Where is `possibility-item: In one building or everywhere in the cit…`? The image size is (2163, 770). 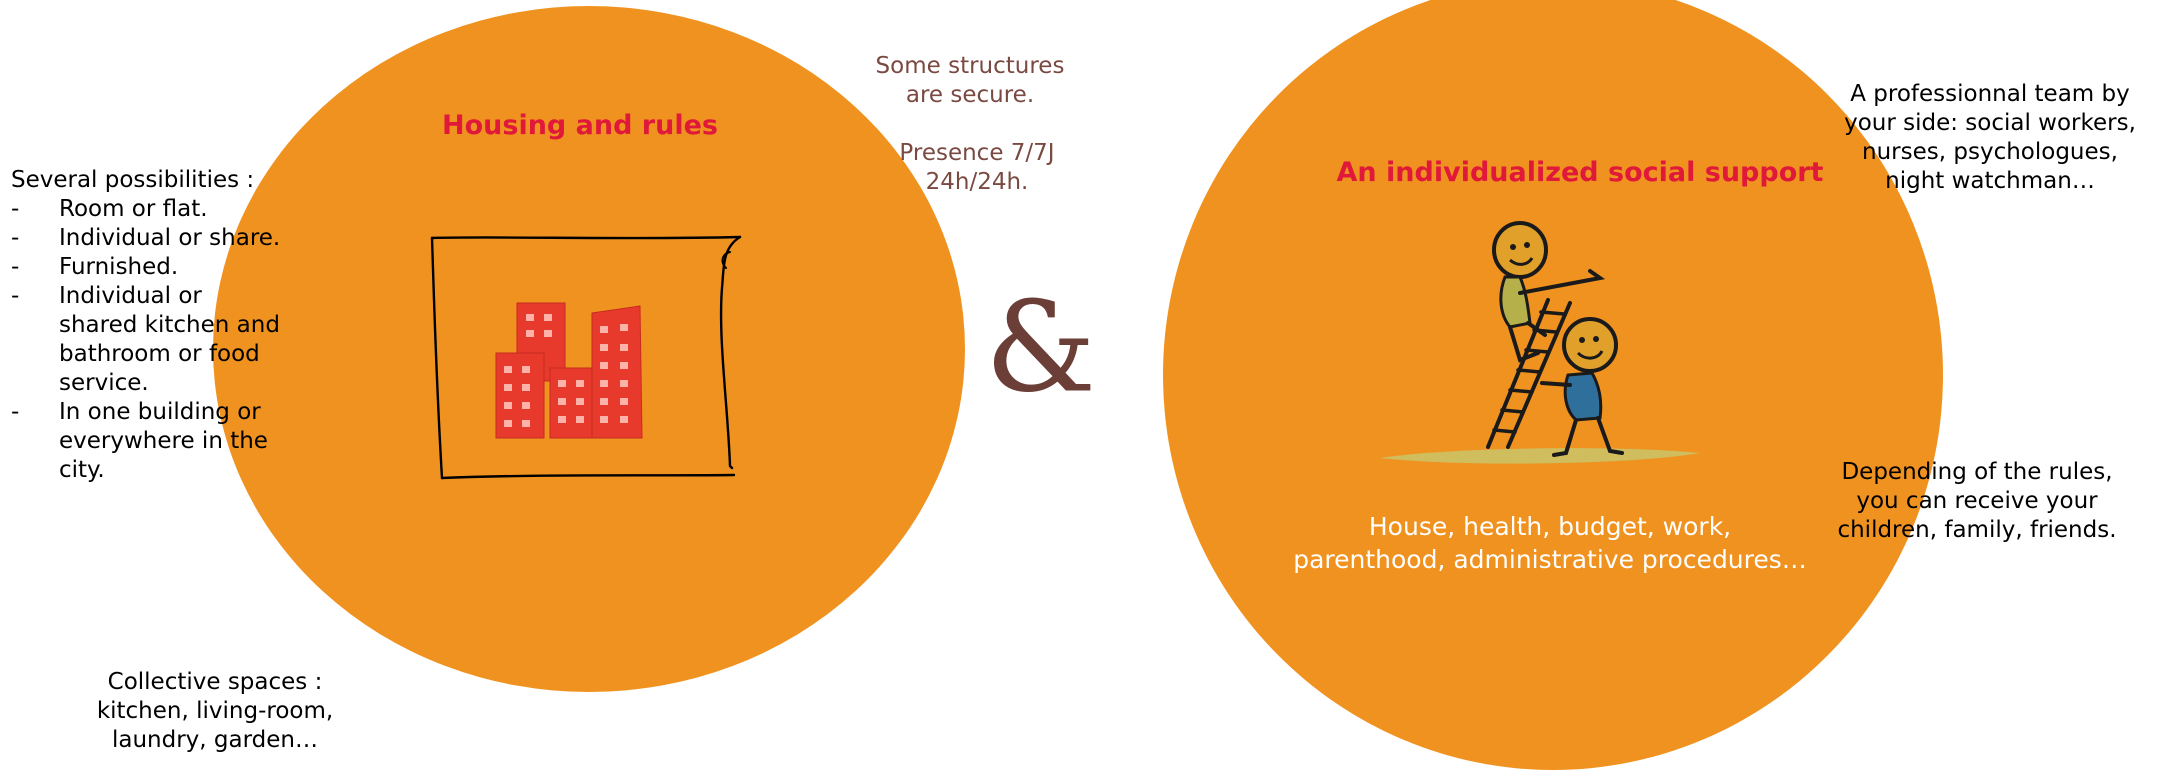 possibility-item: In one building or everywhere in the cit… is located at coordinates (146, 441).